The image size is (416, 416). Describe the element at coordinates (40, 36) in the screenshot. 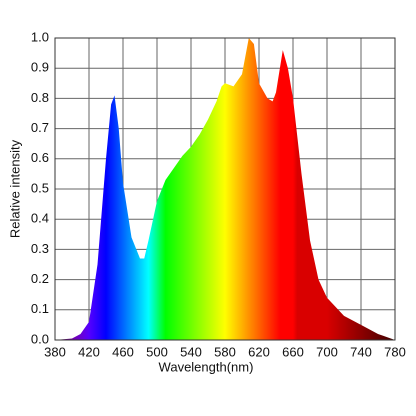

I see `y-tick-label: 1.0` at that location.